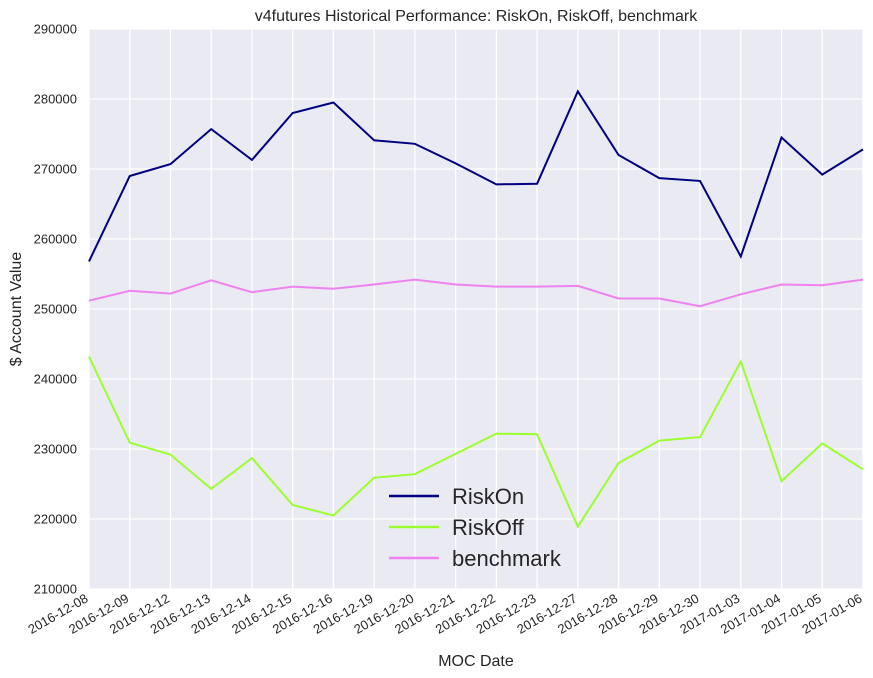  I want to click on x-axis-title: MOC Date, so click(476, 661).